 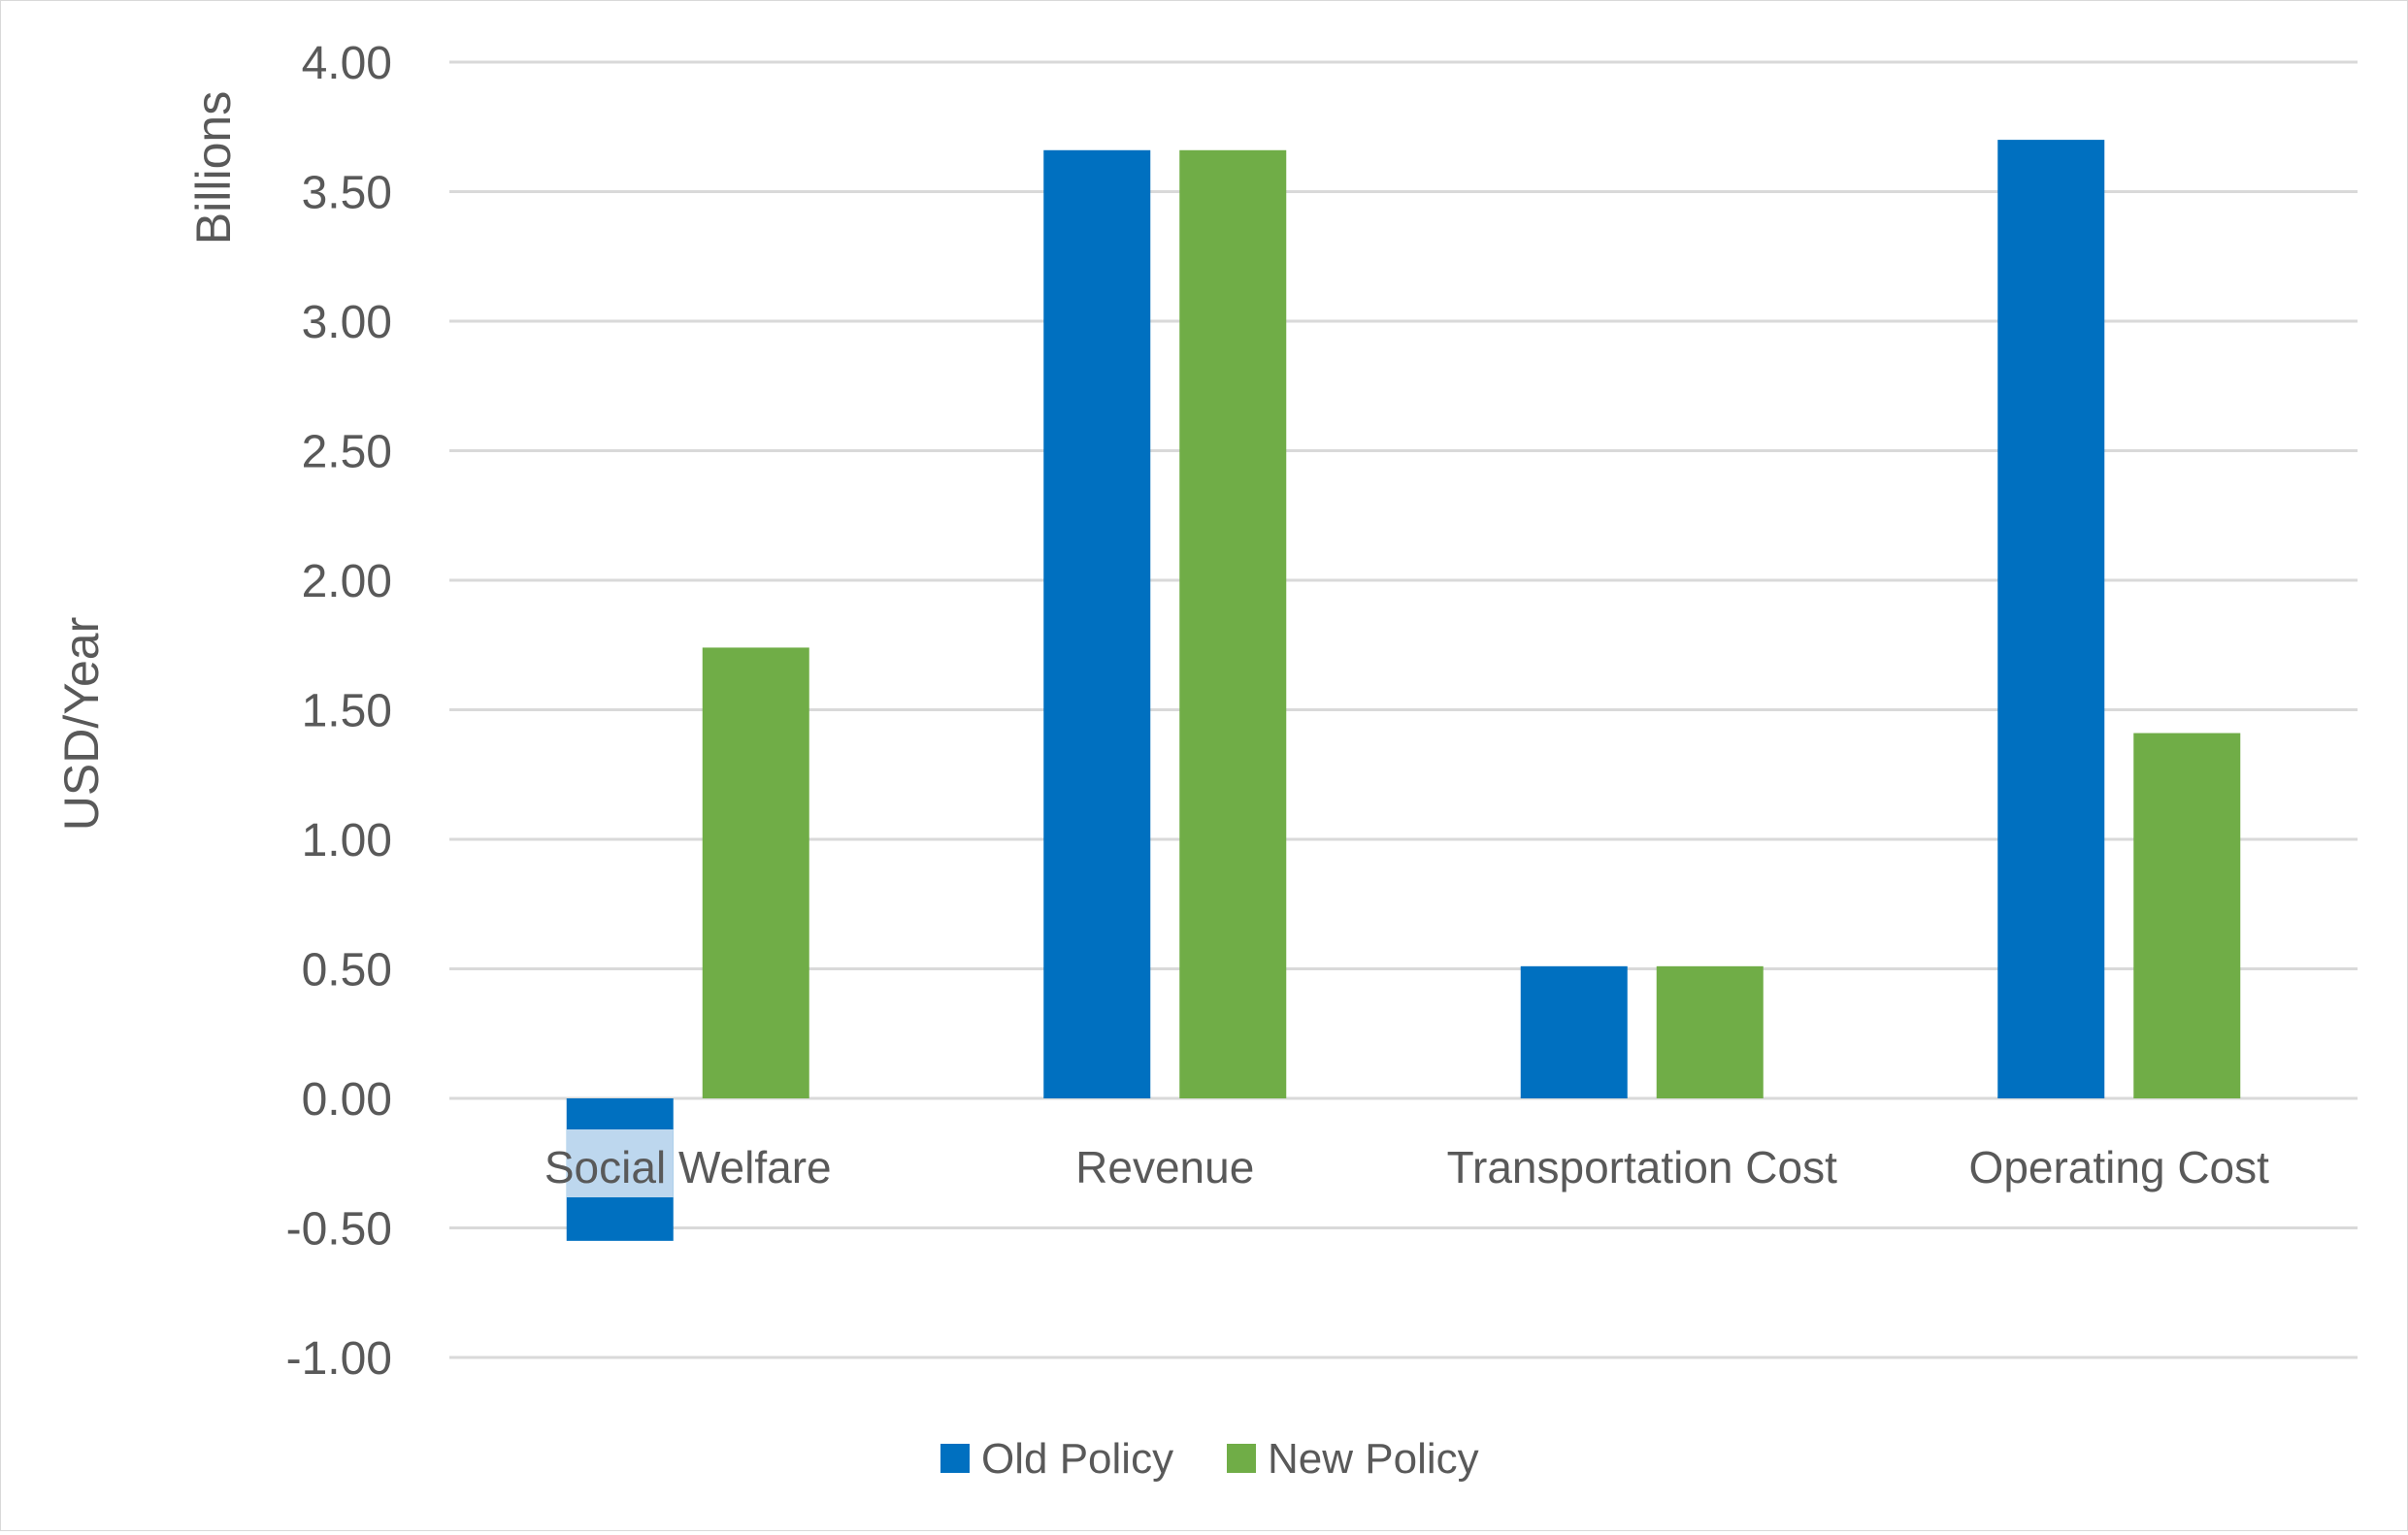 I want to click on y-tick-label: 4.00, so click(x=347, y=64).